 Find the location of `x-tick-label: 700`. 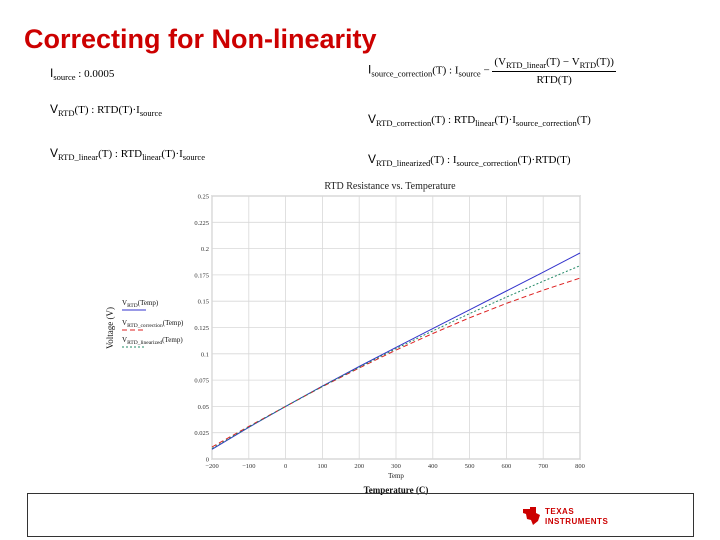

x-tick-label: 700 is located at coordinates (543, 466).